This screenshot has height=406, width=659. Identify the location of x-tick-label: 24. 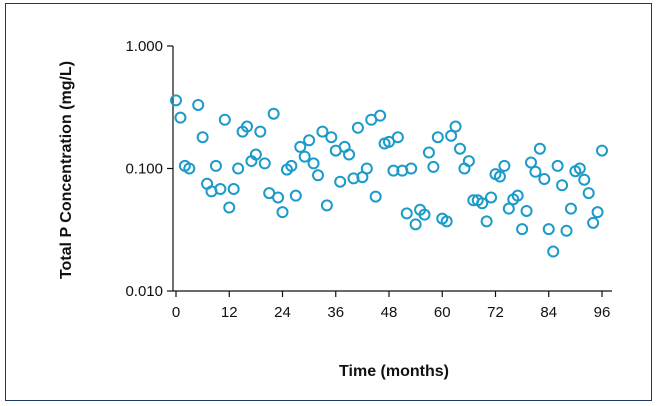
(282, 312).